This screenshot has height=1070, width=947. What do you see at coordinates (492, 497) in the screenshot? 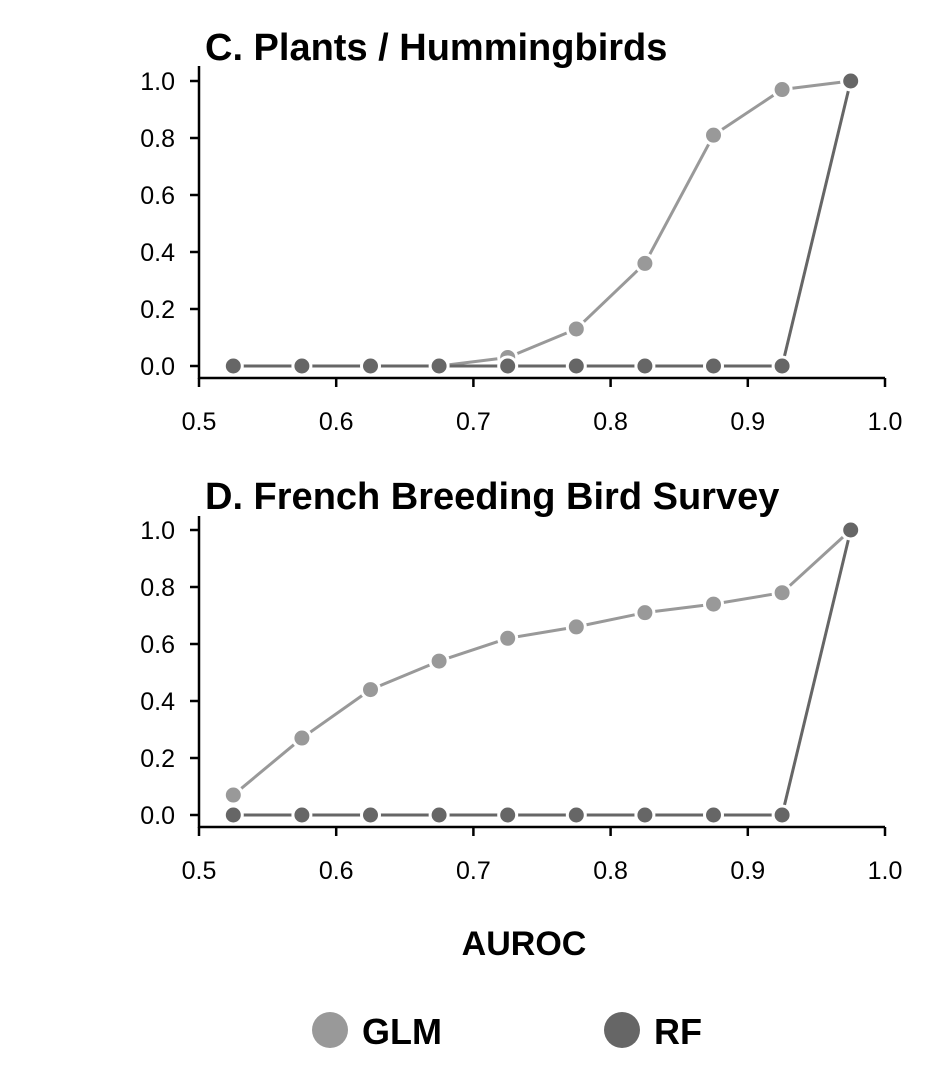
I see `chart-title: D. French Breeding Bird Survey` at bounding box center [492, 497].